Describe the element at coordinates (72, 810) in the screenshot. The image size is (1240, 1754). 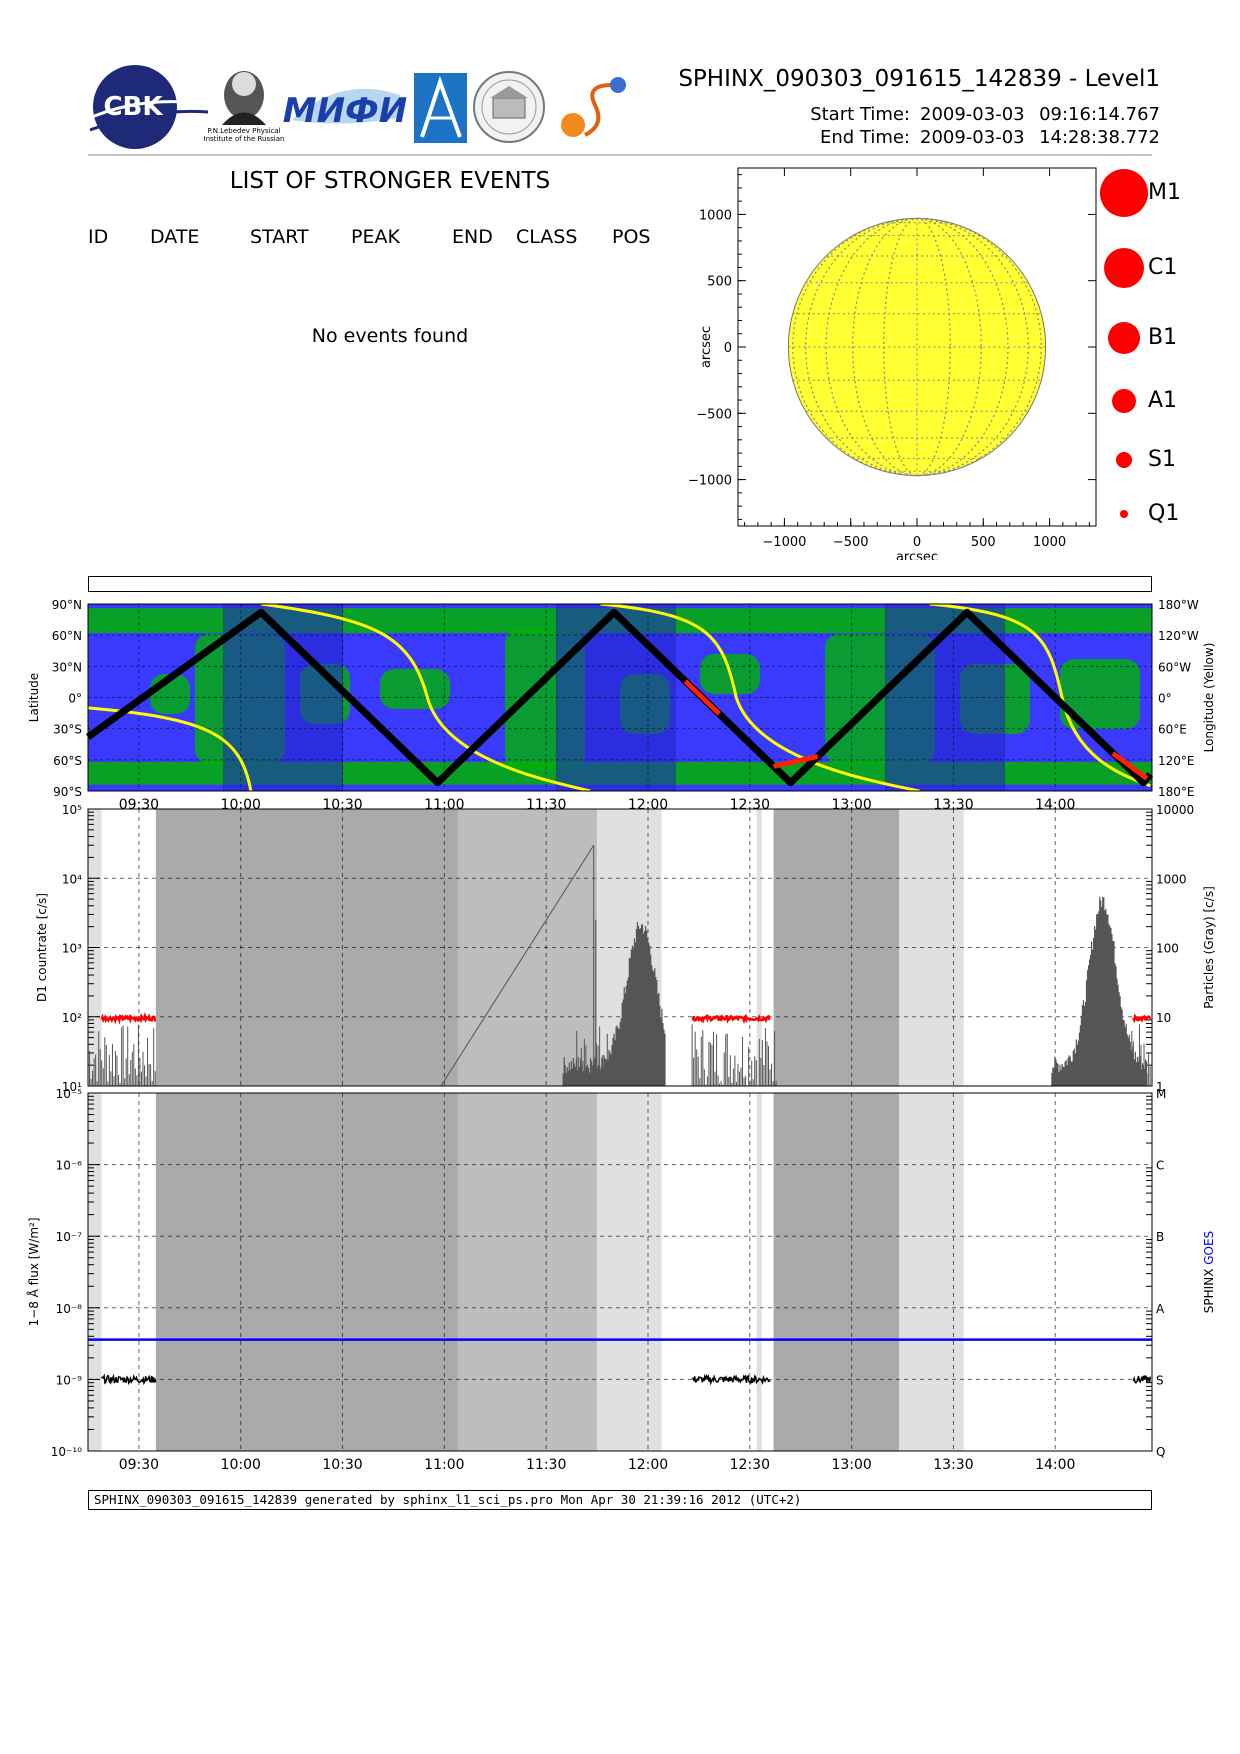
I see `counts-y-tick-label: 10⁵` at that location.